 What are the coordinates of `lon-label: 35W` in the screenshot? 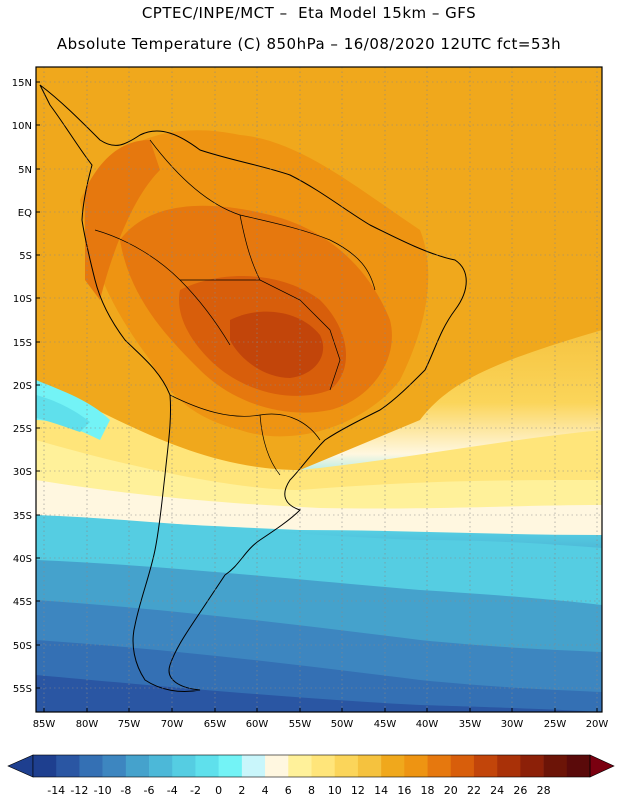 It's located at (470, 724).